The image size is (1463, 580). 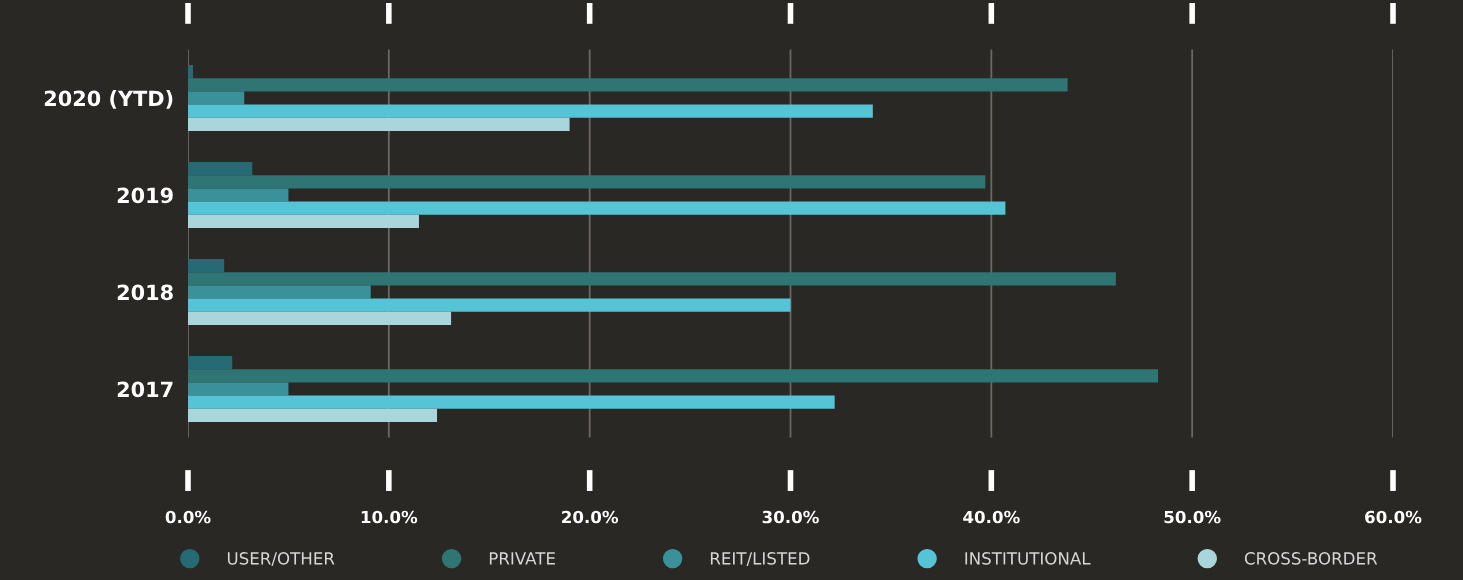 What do you see at coordinates (1393, 517) in the screenshot?
I see `x-tick-label: 60.0%` at bounding box center [1393, 517].